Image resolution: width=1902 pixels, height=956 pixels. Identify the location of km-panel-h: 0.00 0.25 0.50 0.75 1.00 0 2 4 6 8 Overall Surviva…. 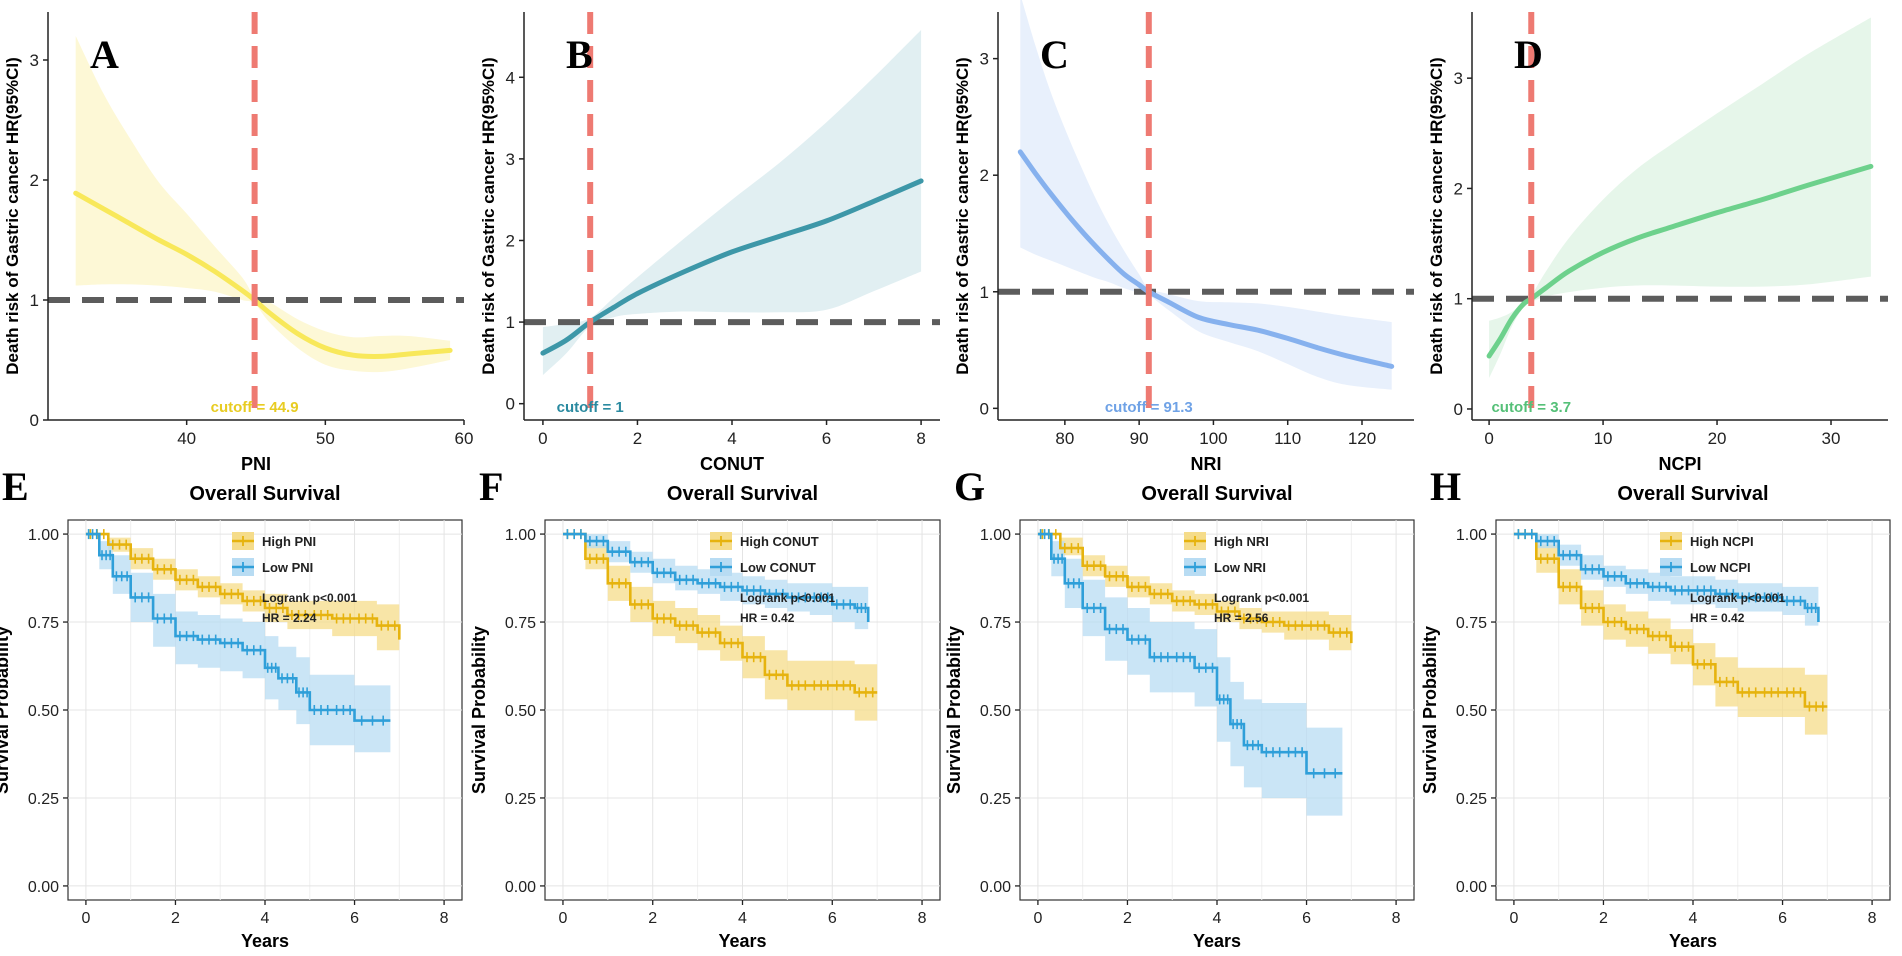
(1655, 707).